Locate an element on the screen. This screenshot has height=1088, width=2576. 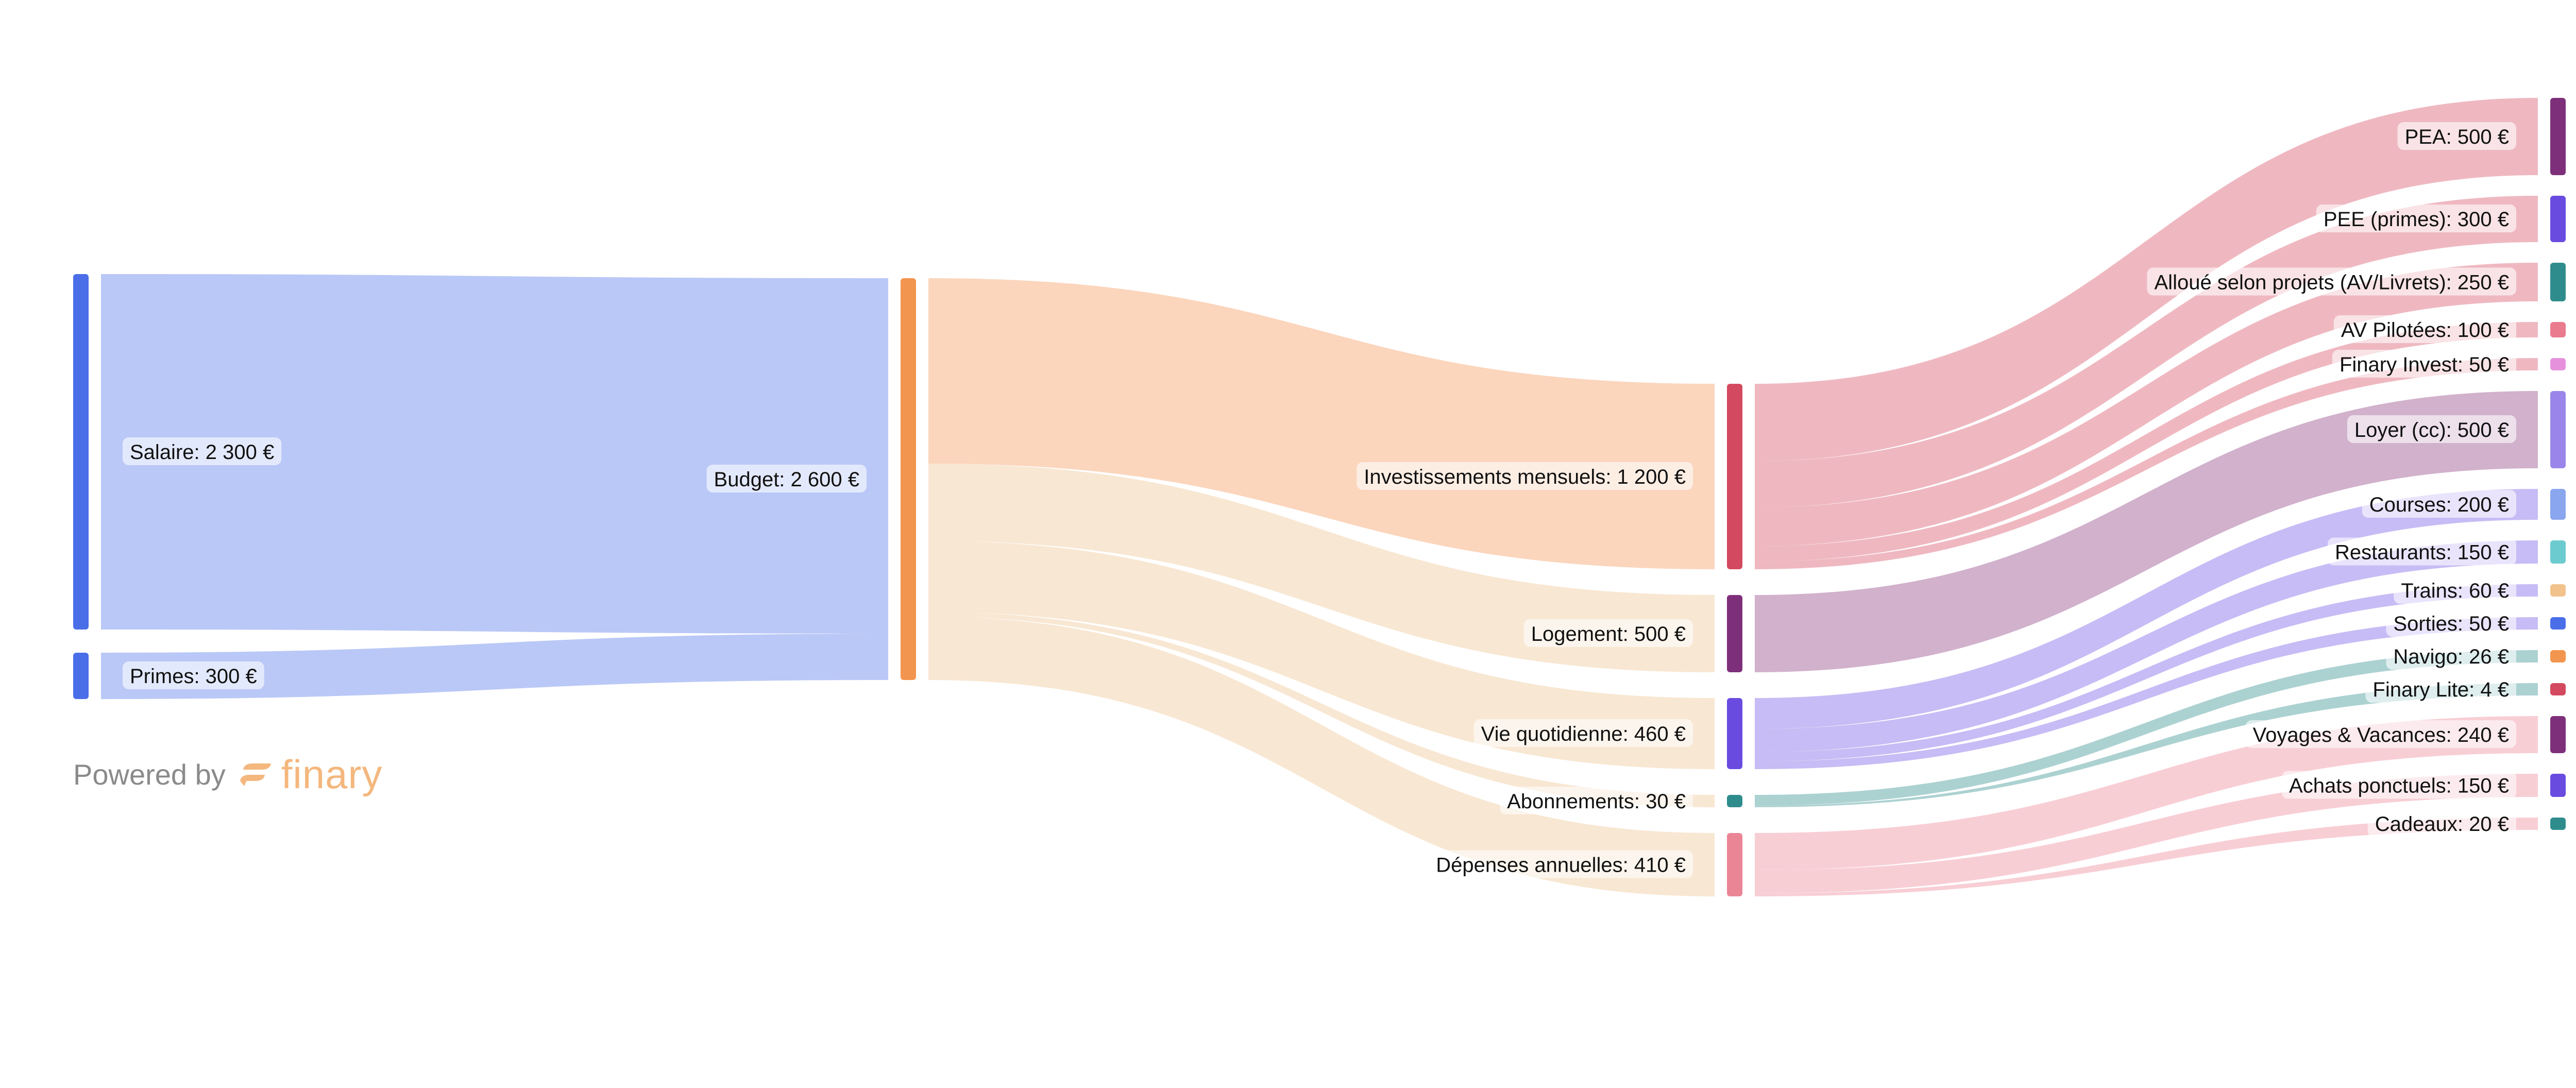
node-achats is located at coordinates (2558, 785).